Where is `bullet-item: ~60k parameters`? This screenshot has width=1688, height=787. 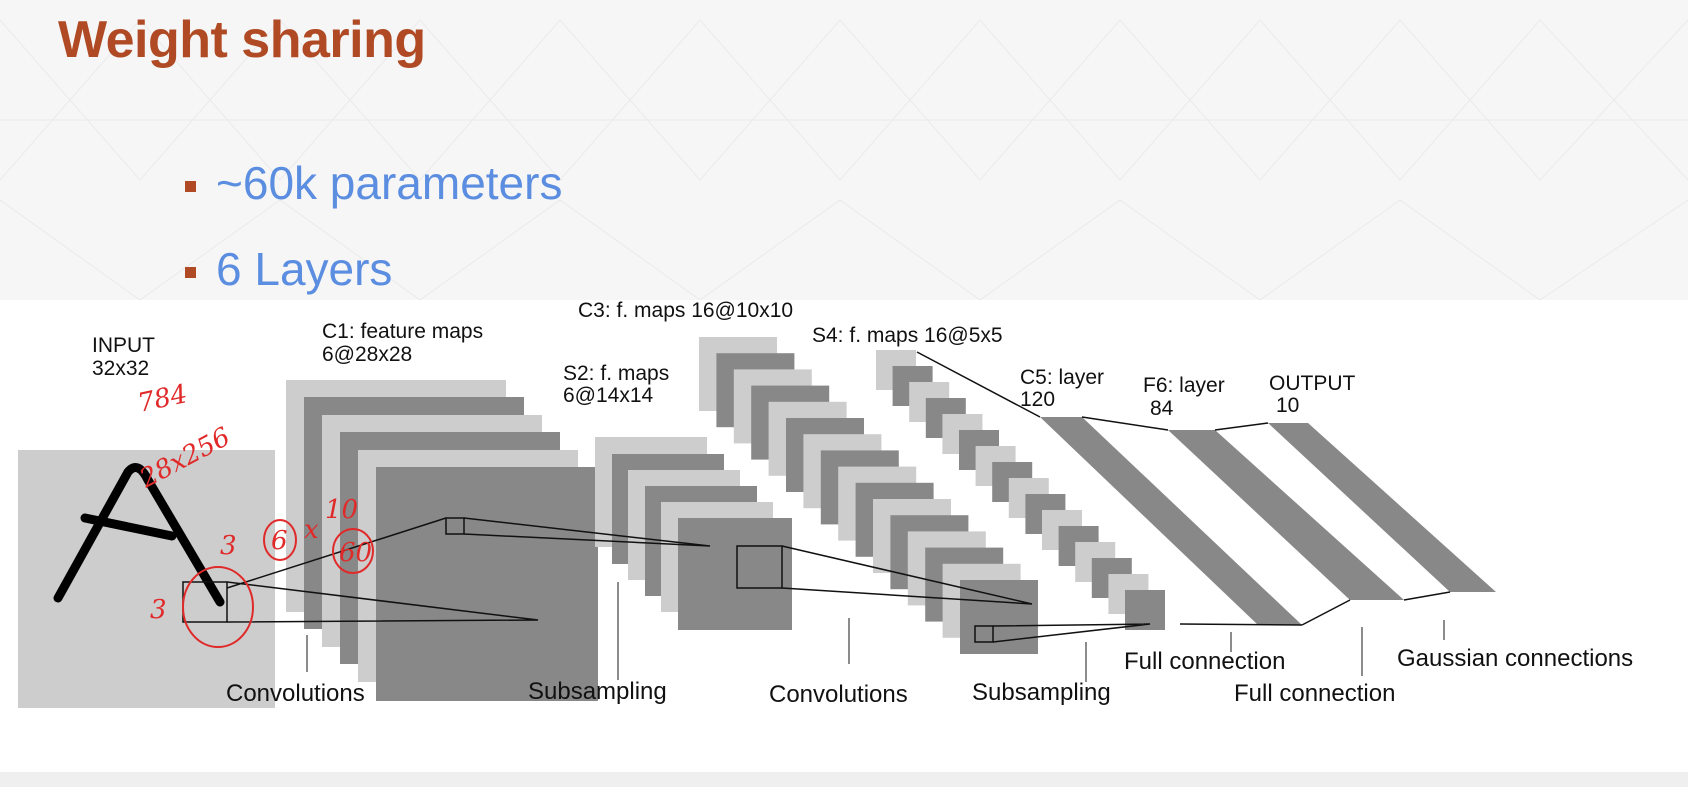 bullet-item: ~60k parameters is located at coordinates (371, 193).